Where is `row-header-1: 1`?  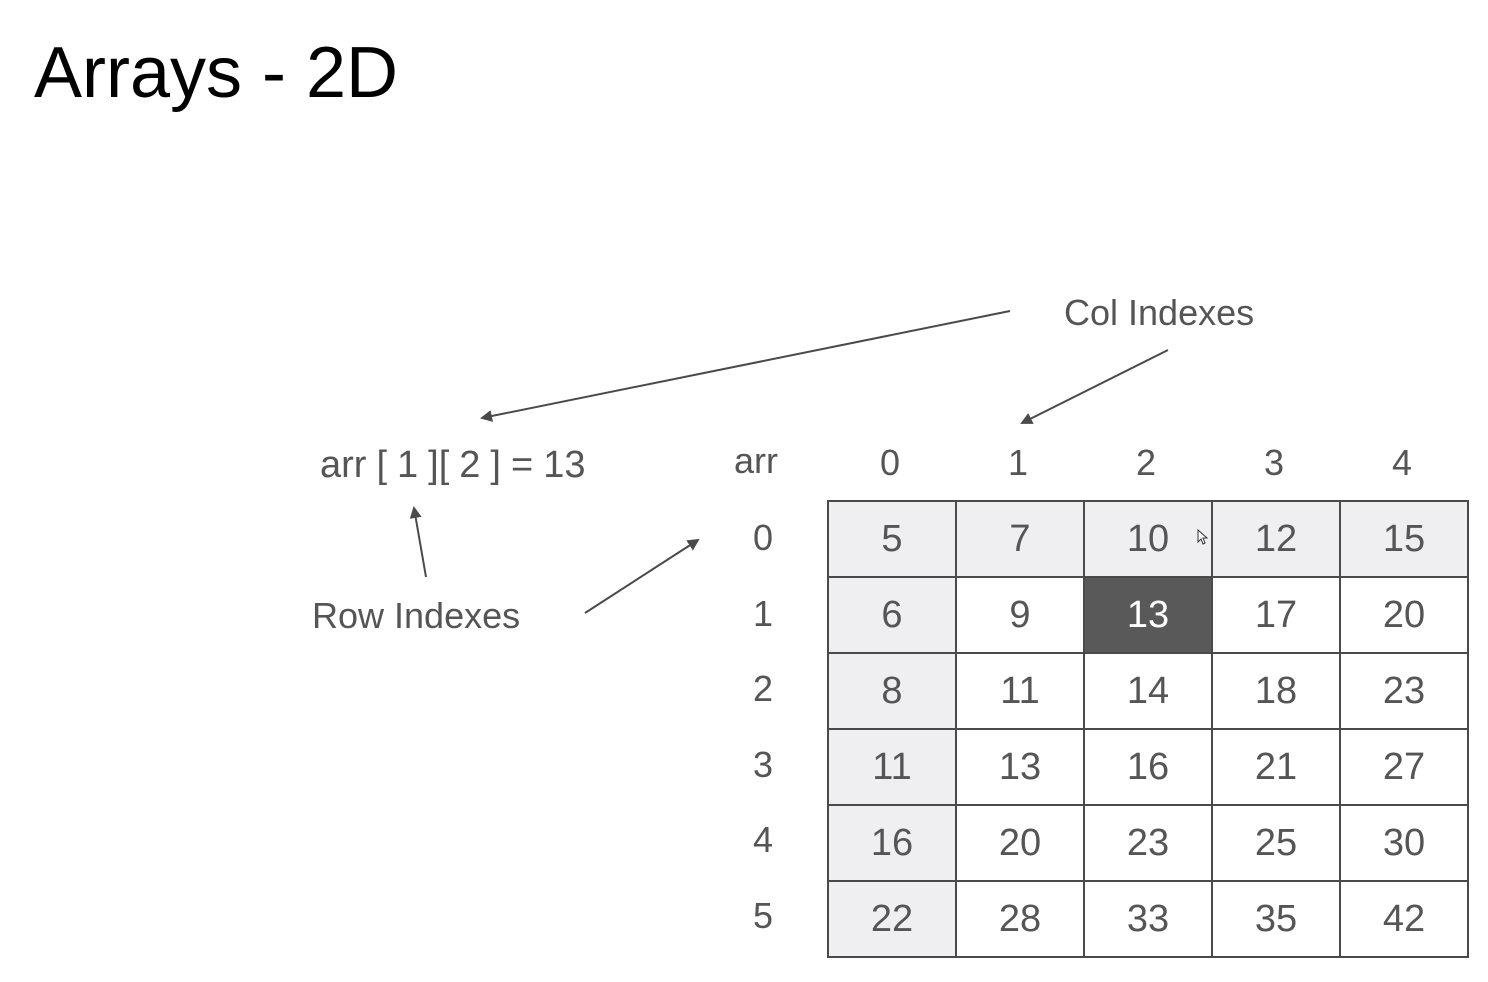 row-header-1: 1 is located at coordinates (763, 613).